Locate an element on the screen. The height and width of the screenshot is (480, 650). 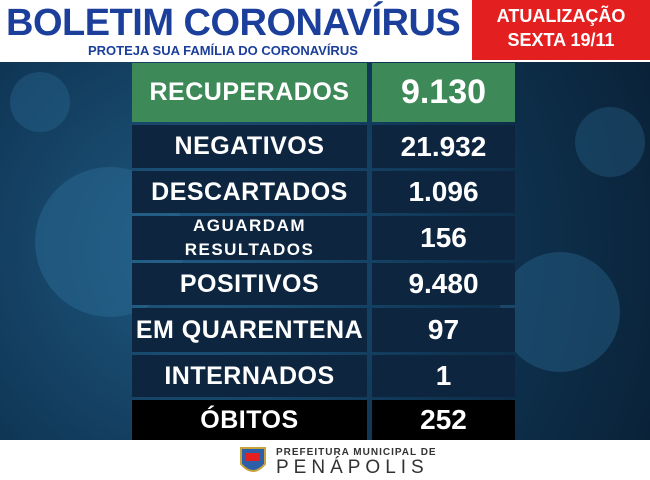
row-value: 252 is located at coordinates (443, 419).